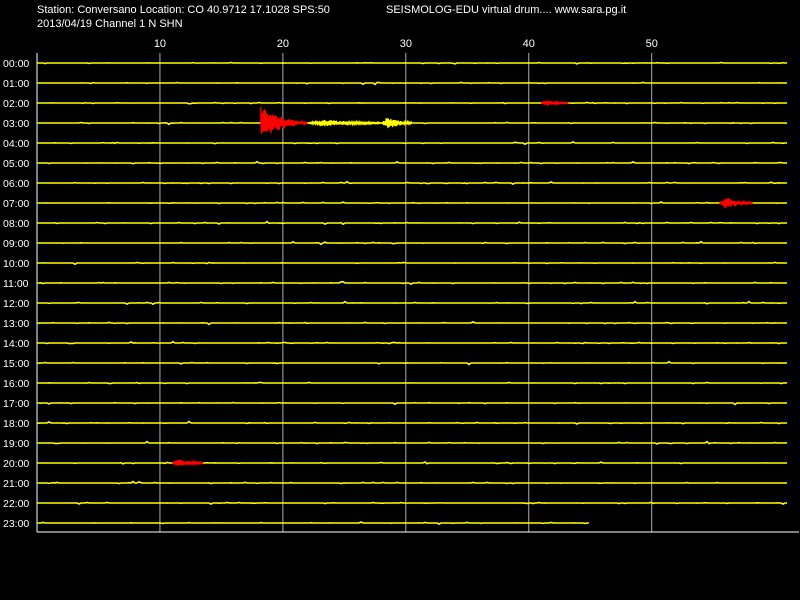  I want to click on hour-label-0100: 01:00, so click(16, 84).